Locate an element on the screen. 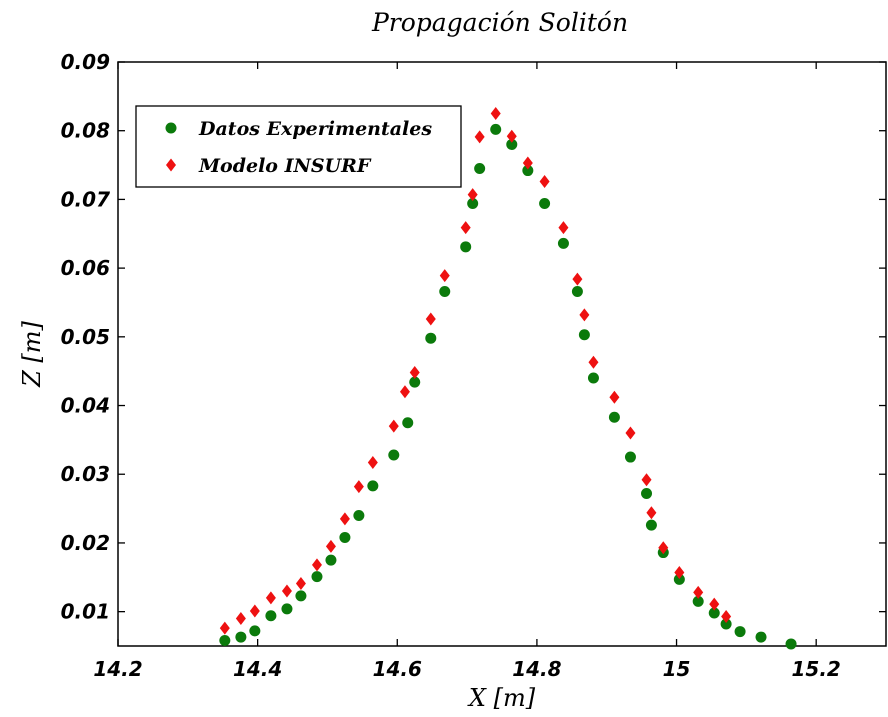 The height and width of the screenshot is (717, 888). y-tick-label: 0.09 is located at coordinates (85, 62).